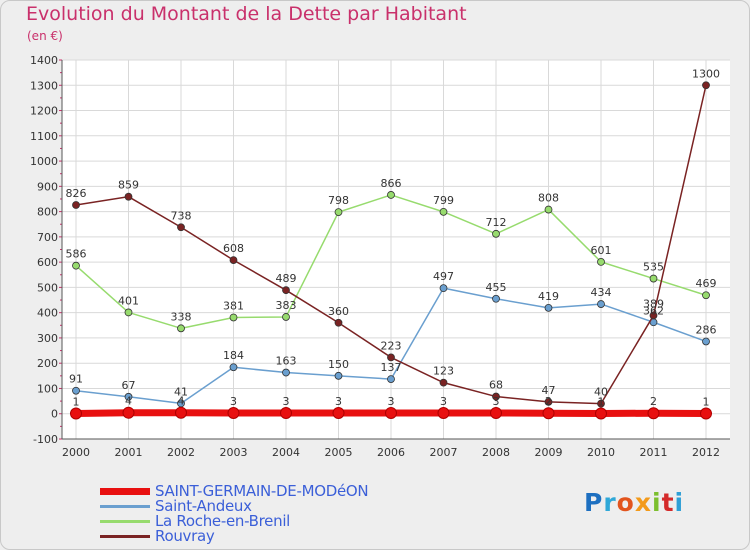 Image resolution: width=750 pixels, height=550 pixels. I want to click on logo-letter: o, so click(625, 502).